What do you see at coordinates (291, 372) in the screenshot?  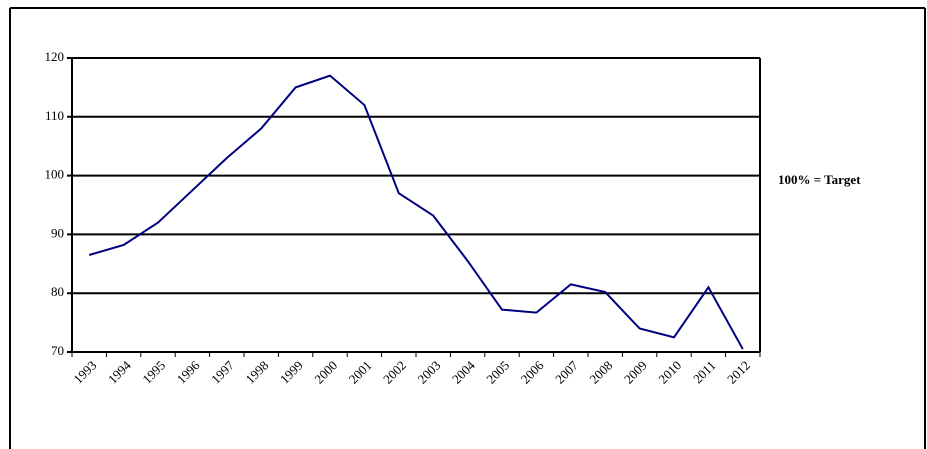 I see `x-tick-label: 1999` at bounding box center [291, 372].